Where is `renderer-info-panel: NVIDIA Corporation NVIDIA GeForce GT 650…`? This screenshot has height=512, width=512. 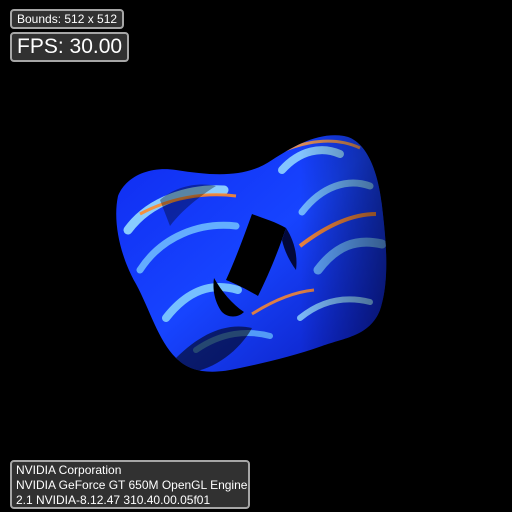
renderer-info-panel: NVIDIA Corporation NVIDIA GeForce GT 650… is located at coordinates (130, 484).